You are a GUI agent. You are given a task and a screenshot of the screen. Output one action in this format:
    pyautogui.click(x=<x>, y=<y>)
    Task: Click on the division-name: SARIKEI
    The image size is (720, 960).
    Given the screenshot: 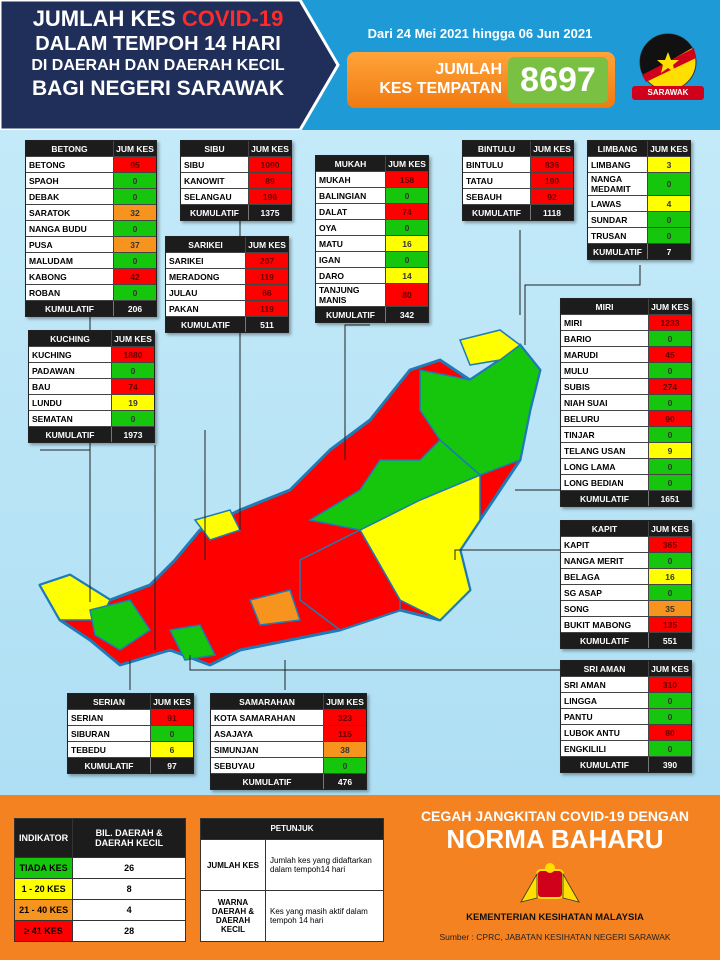 What is the action you would take?
    pyautogui.click(x=205, y=244)
    